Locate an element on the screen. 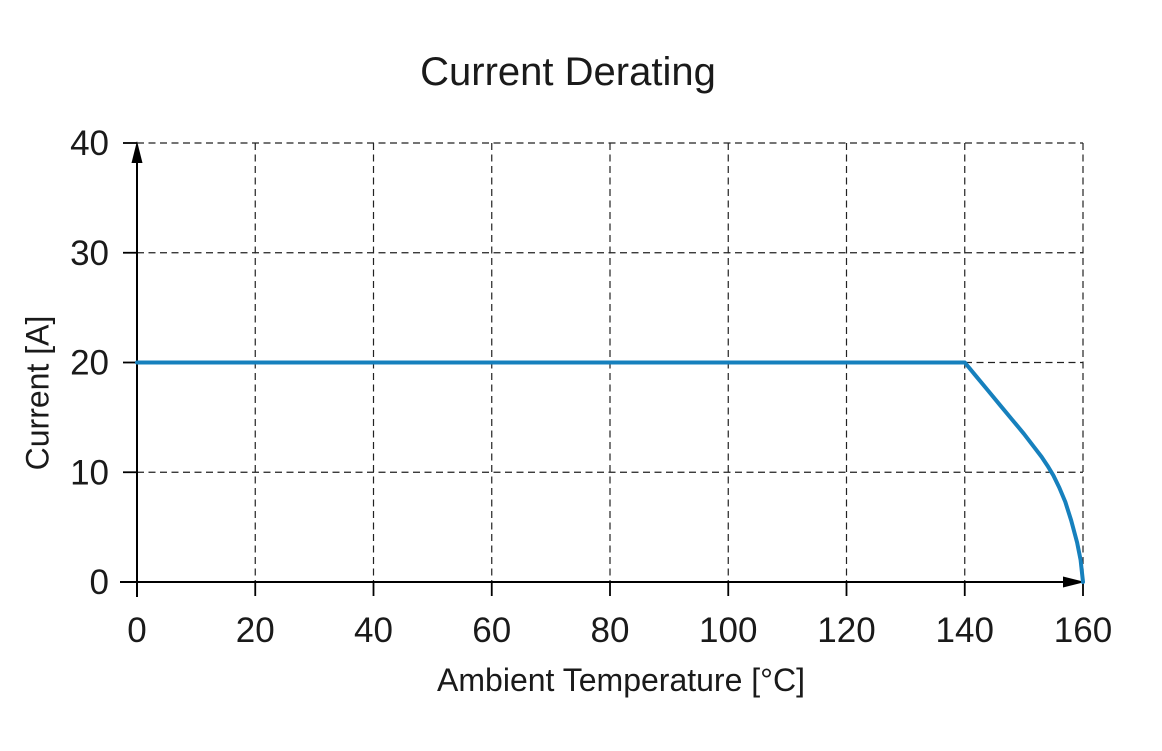  x-tick-label: 20 is located at coordinates (255, 630).